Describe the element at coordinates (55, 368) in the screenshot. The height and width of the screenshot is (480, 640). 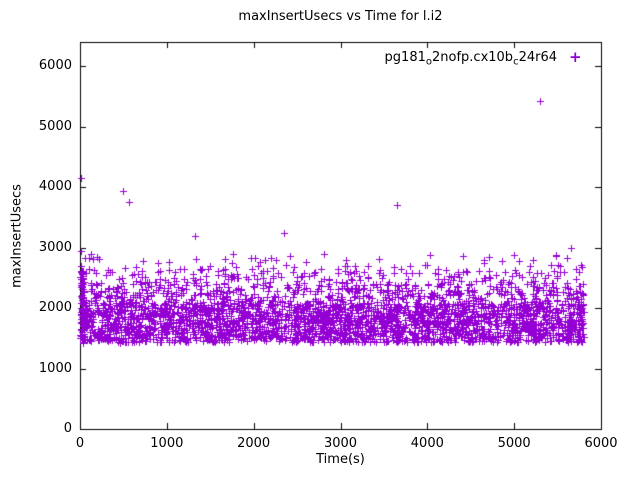
I see `y-tick-label: 1000` at that location.